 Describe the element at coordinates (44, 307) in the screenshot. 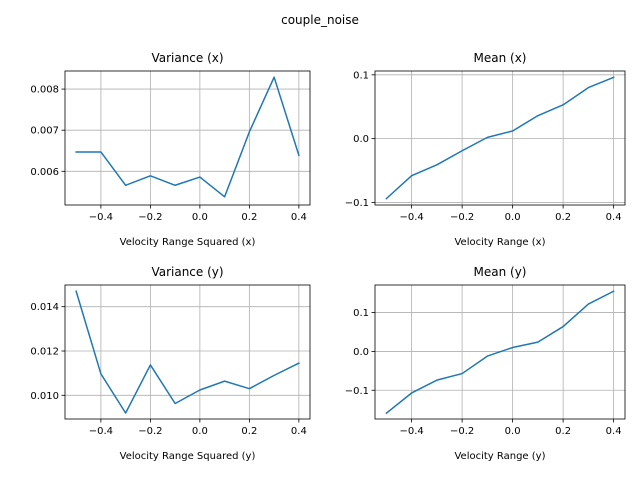

I see `y-tick-label: 0.014` at that location.